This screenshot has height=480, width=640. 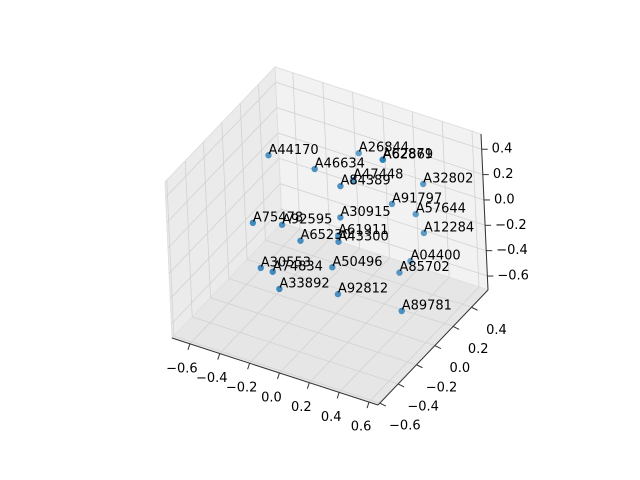 What do you see at coordinates (286, 262) in the screenshot?
I see `point-label: A30553` at bounding box center [286, 262].